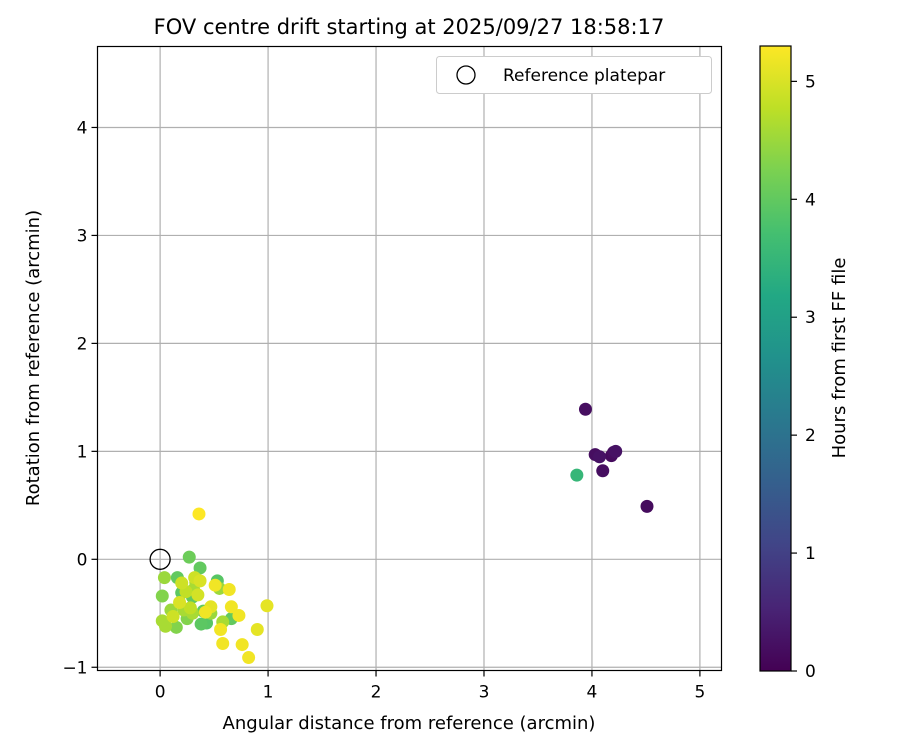 This screenshot has width=900, height=754. Describe the element at coordinates (268, 693) in the screenshot. I see `x-tick-label: 1` at that location.